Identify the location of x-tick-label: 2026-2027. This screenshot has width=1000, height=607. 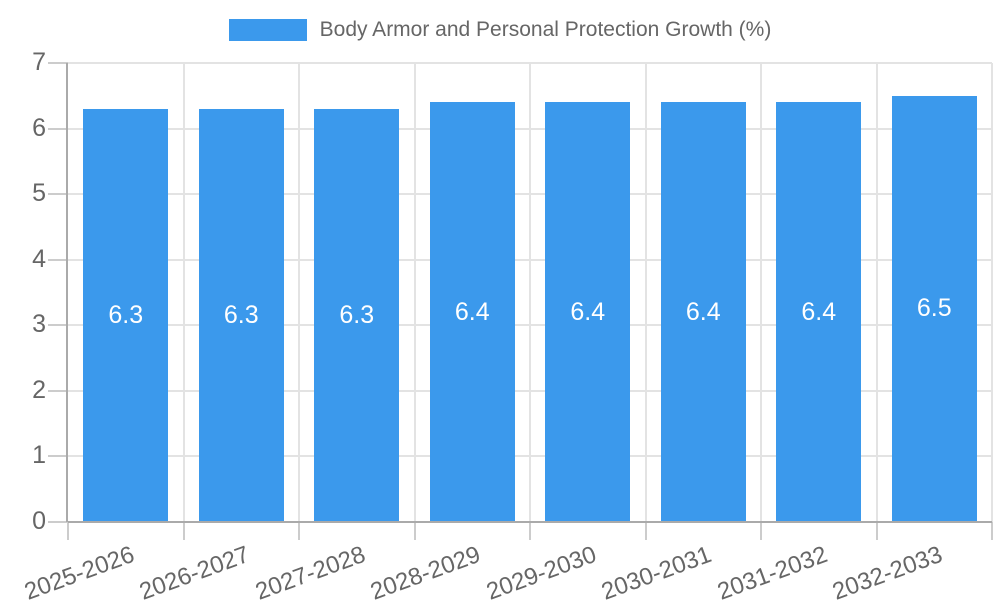
(195, 573).